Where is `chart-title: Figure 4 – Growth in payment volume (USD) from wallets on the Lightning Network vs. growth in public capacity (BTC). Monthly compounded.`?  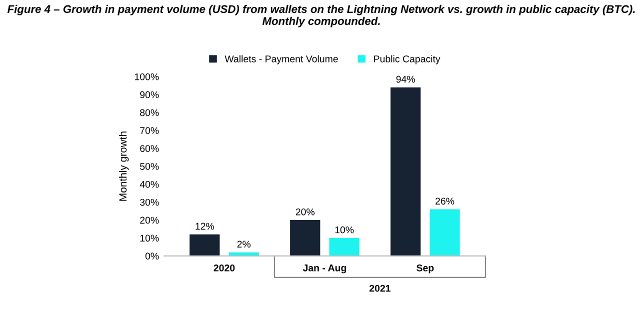
chart-title: Figure 4 – Growth in payment volume (USD) from wallets on the Lightning Network vs. growth in public capacity (BTC). Monthly compounded. is located at coordinates (321, 16).